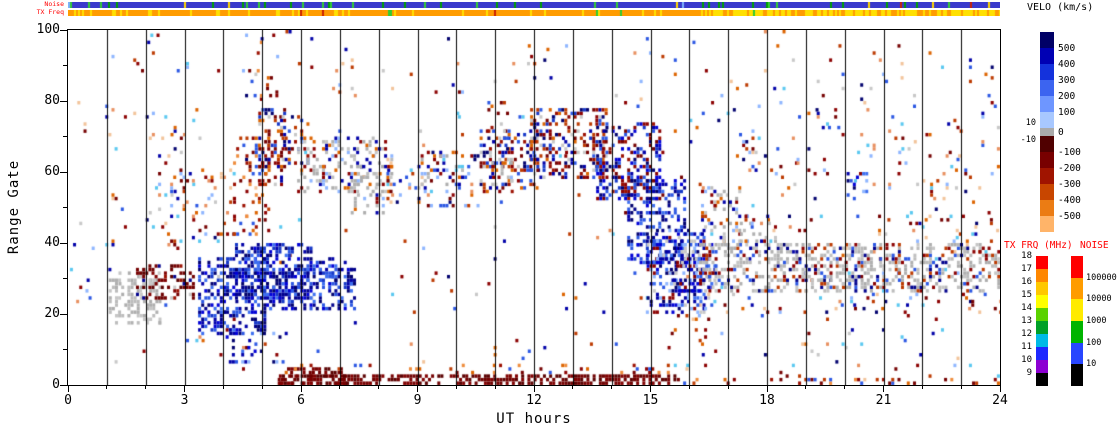 The height and width of the screenshot is (435, 1118). I want to click on txfrq-tick-label: 10, so click(1026, 360).